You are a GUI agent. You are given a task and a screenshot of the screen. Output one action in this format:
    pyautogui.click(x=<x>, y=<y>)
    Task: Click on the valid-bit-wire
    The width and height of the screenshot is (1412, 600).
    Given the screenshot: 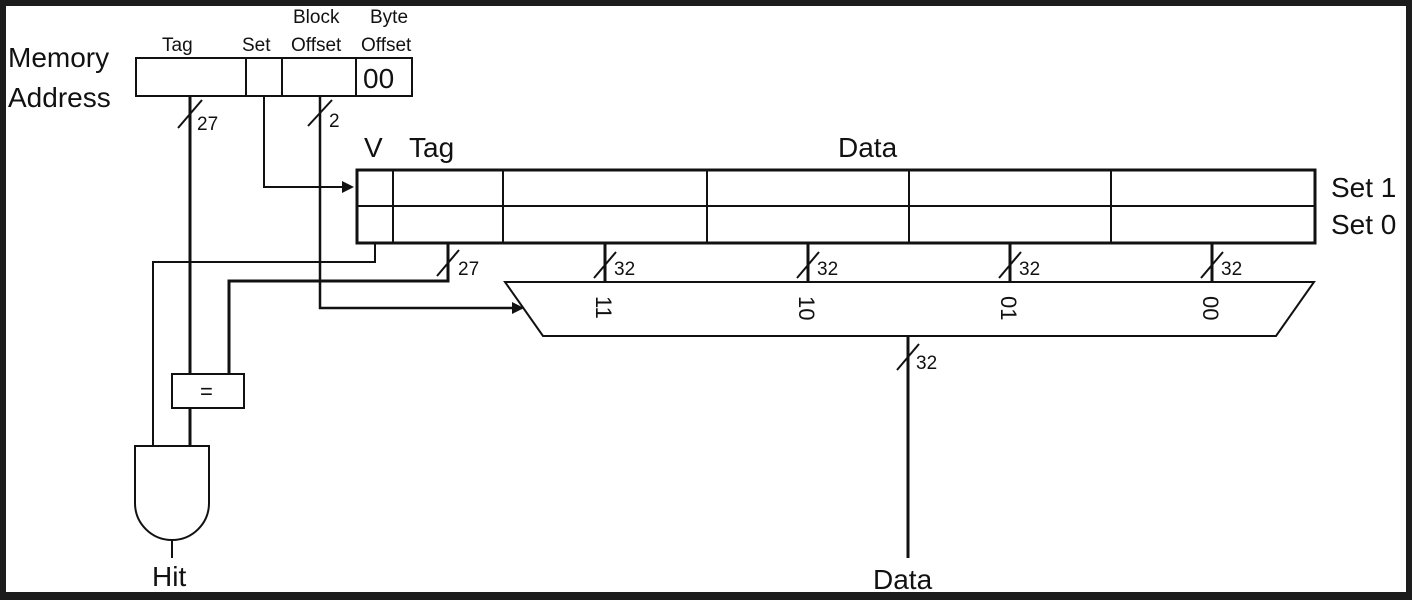 What is the action you would take?
    pyautogui.click(x=264, y=344)
    